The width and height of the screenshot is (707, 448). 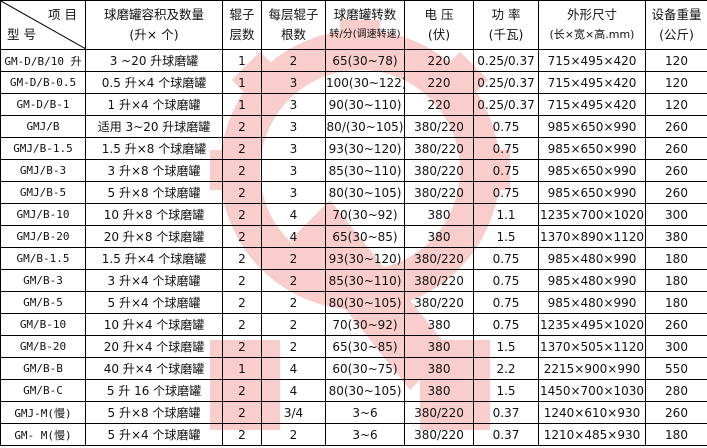 I want to click on table-cell: 180, so click(x=676, y=280).